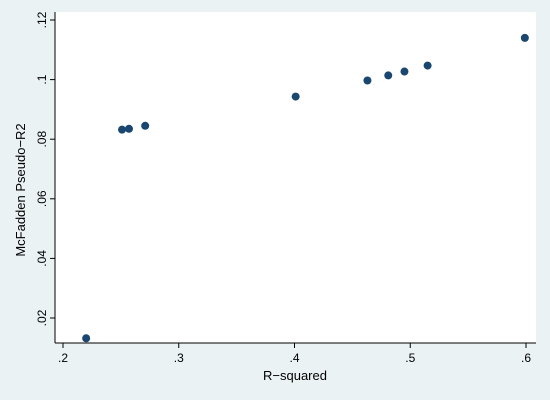 Image resolution: width=550 pixels, height=400 pixels. Describe the element at coordinates (42, 317) in the screenshot. I see `y-tick-label: .02` at that location.